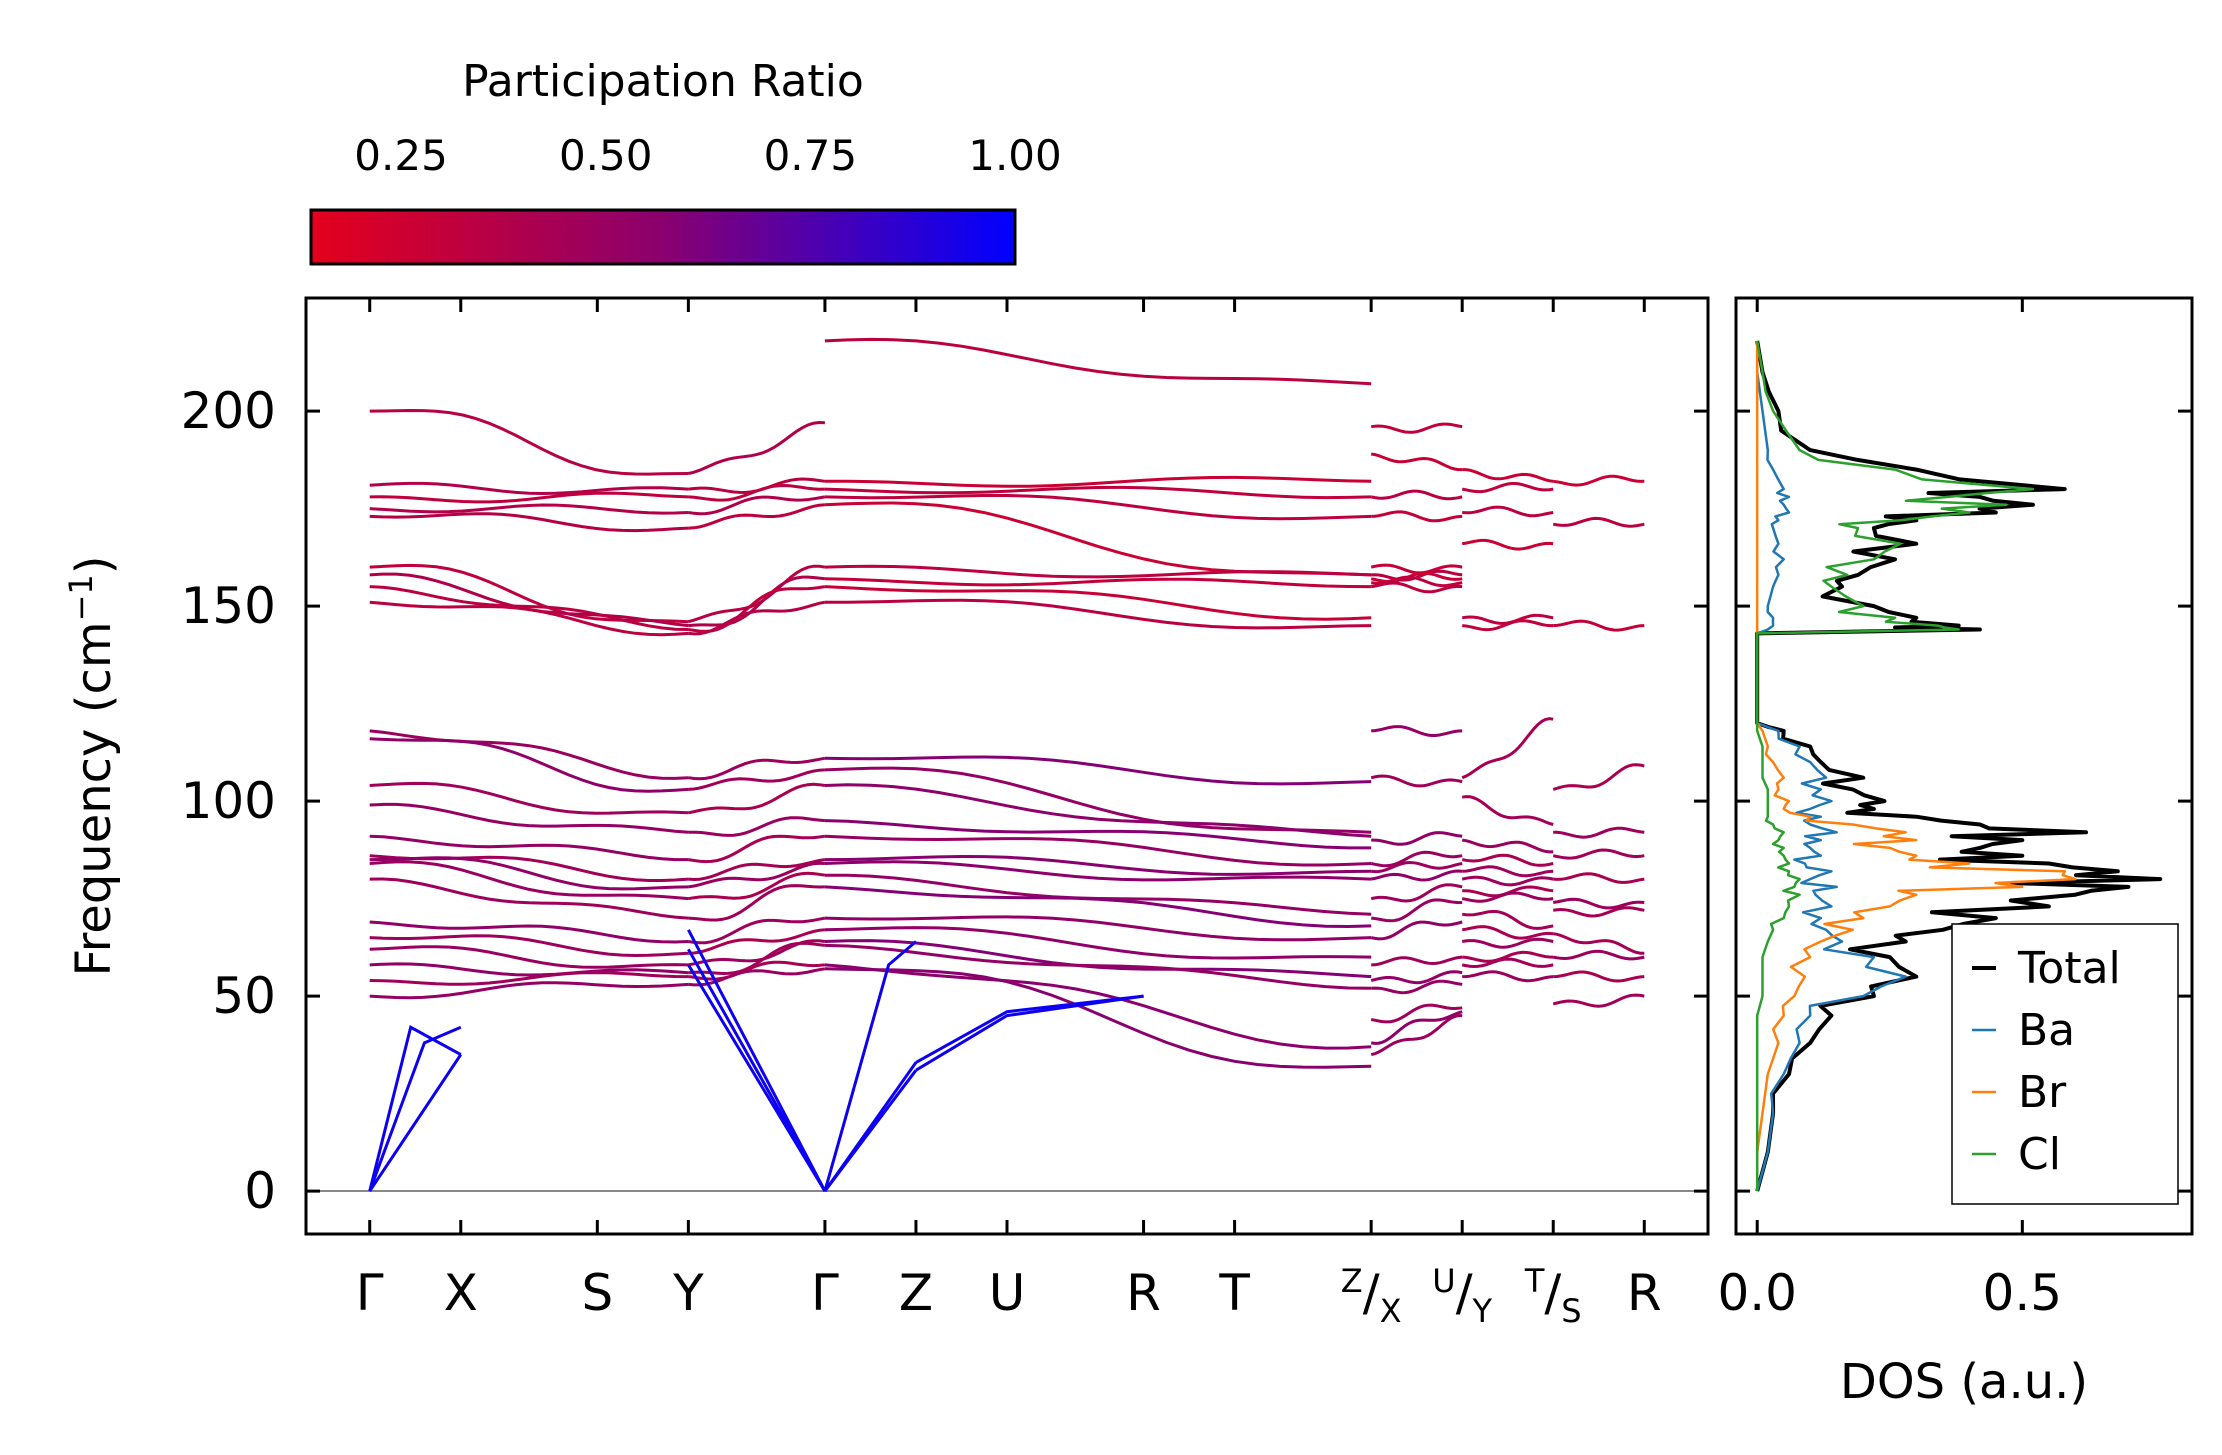  What do you see at coordinates (370, 1293) in the screenshot?
I see `x-tick-label: Γ` at bounding box center [370, 1293].